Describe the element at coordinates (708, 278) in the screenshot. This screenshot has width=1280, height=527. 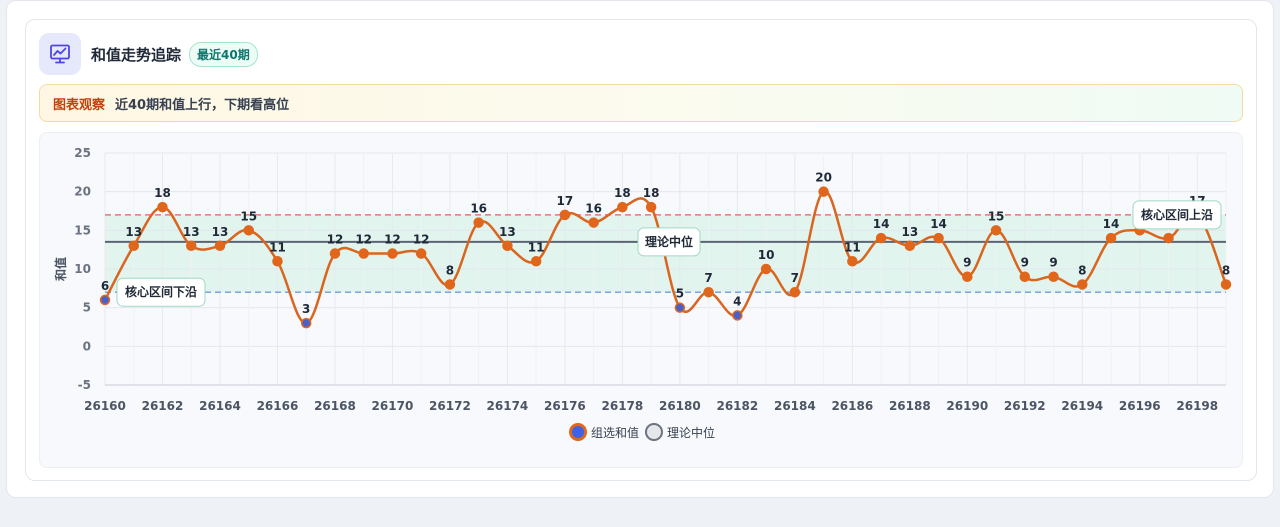
I see `data-label: 7` at that location.